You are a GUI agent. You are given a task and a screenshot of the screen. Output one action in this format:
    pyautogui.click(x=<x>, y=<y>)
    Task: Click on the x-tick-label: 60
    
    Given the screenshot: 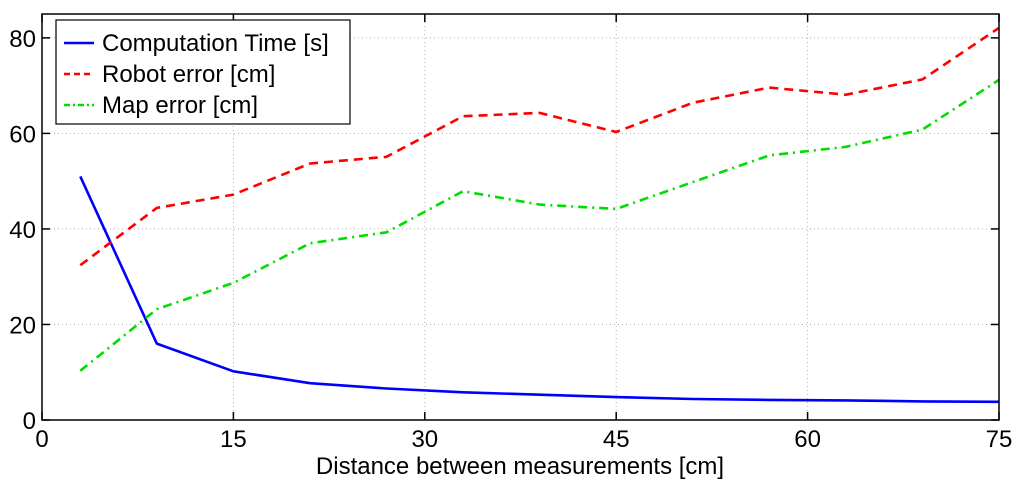 What is the action you would take?
    pyautogui.click(x=807, y=439)
    